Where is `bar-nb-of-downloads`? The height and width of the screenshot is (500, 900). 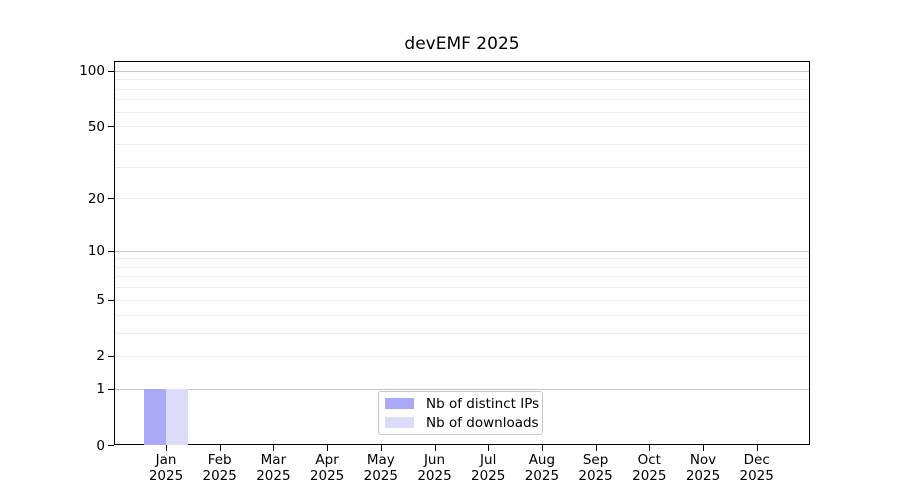
bar-nb-of-downloads is located at coordinates (177, 416).